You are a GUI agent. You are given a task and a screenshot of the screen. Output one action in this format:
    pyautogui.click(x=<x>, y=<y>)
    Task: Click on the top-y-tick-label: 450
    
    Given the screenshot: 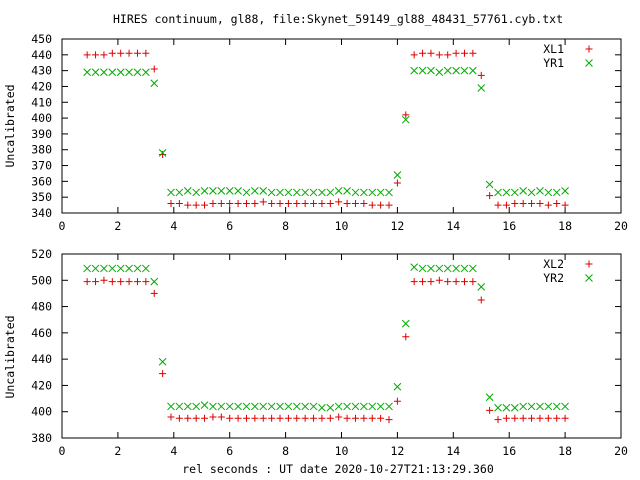 What is the action you would take?
    pyautogui.click(x=41, y=39)
    